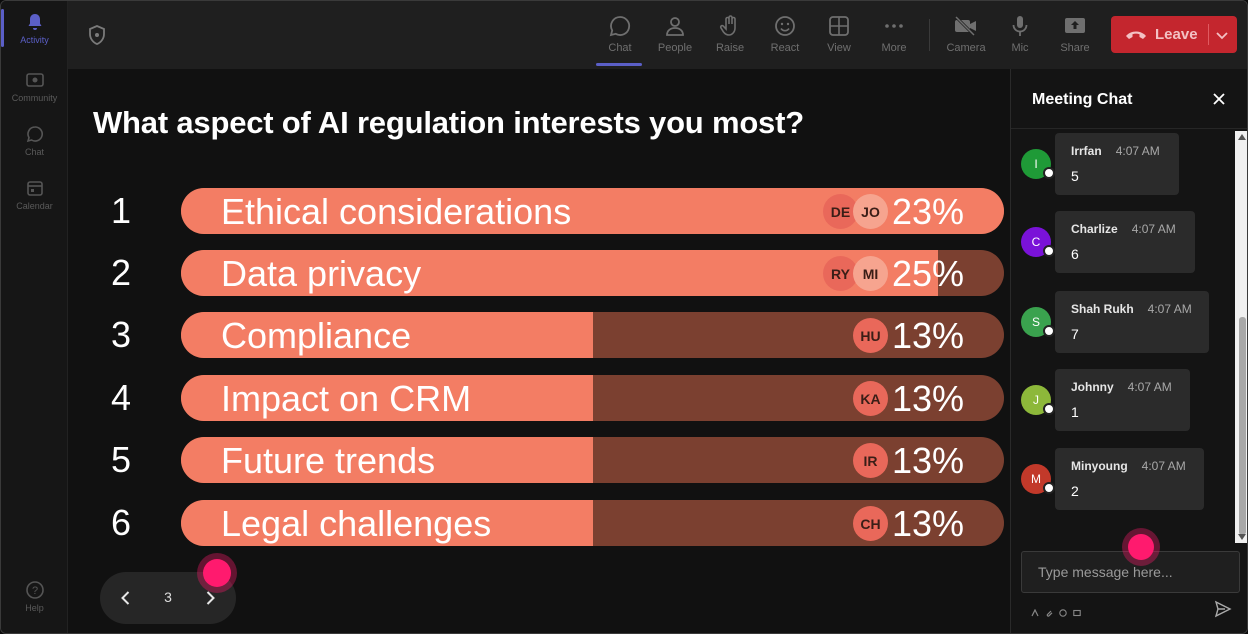 This screenshot has height=634, width=1248. What do you see at coordinates (1077, 610) in the screenshot?
I see `gif-icon` at bounding box center [1077, 610].